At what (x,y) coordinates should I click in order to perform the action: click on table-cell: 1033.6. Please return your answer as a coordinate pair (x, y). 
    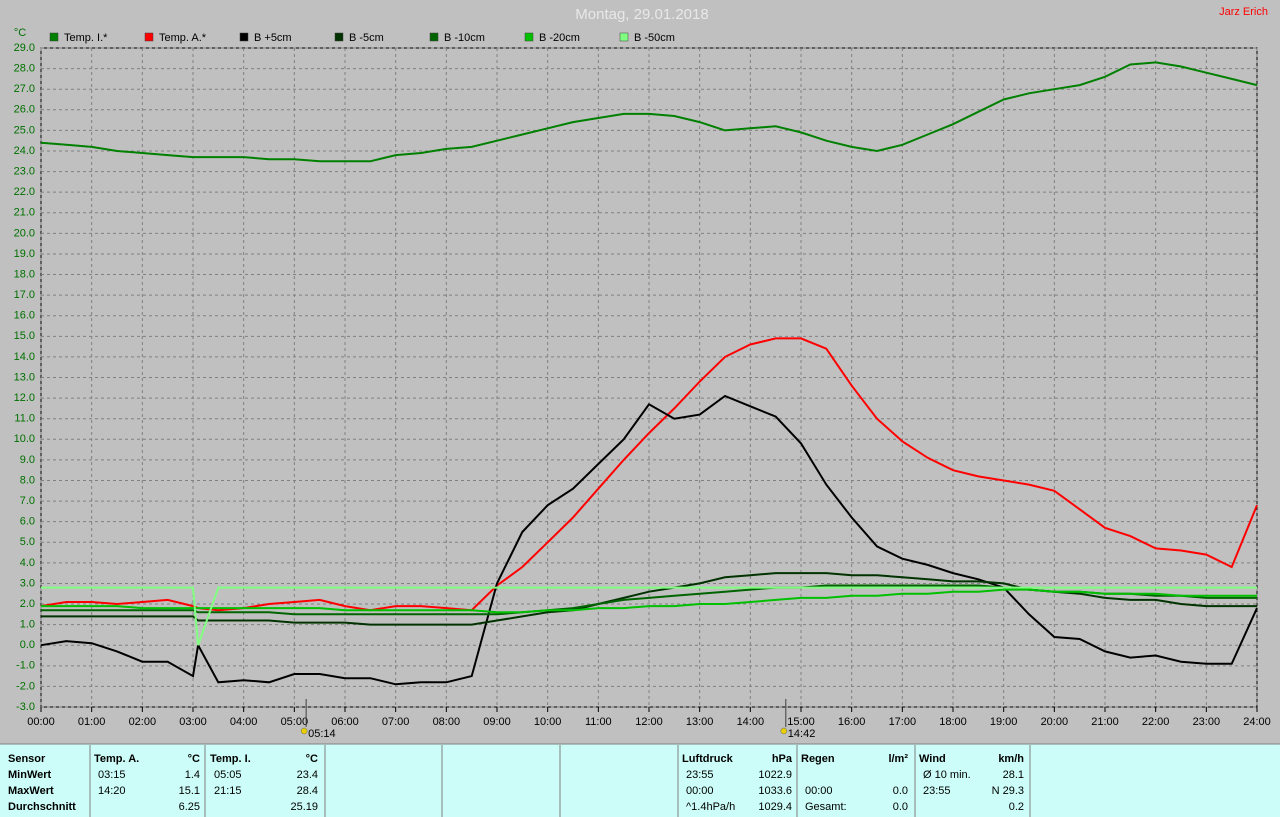
    Looking at the image, I should click on (775, 791).